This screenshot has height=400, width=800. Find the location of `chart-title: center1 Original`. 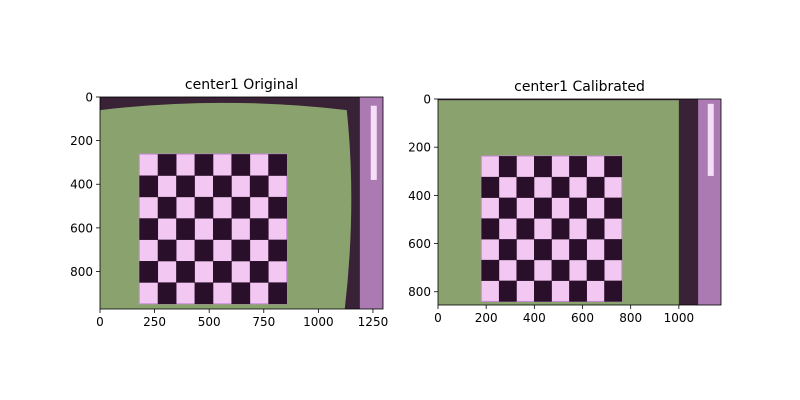

chart-title: center1 Original is located at coordinates (241, 85).